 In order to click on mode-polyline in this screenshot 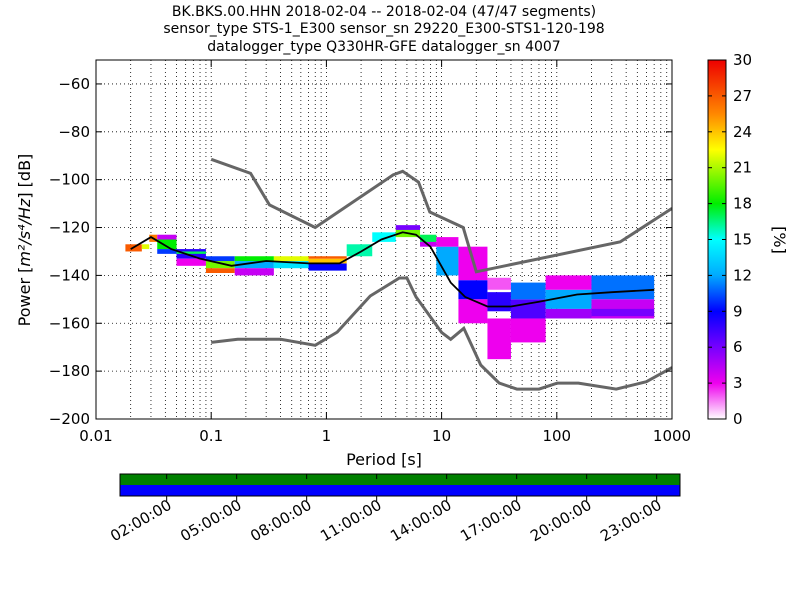, I will do `click(392, 269)`.